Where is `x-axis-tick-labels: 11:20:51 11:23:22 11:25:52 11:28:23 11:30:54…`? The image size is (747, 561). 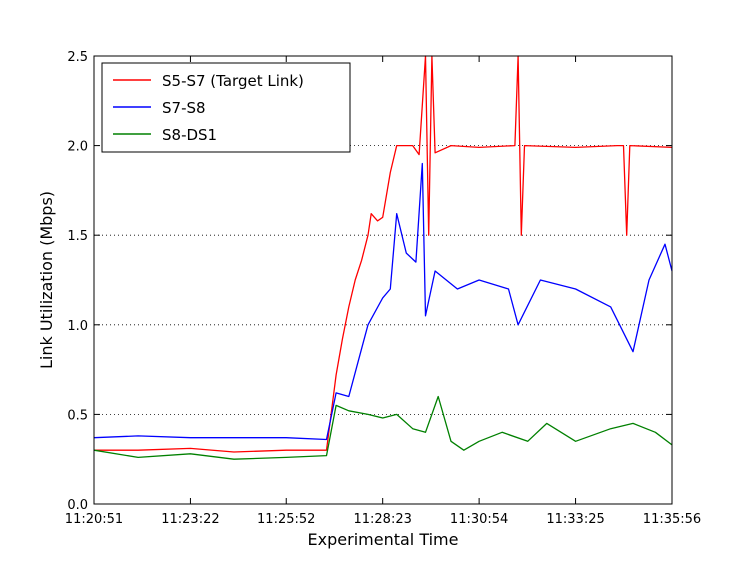 x-axis-tick-labels: 11:20:51 11:23:22 11:25:52 11:28:23 11:30:54… is located at coordinates (383, 519).